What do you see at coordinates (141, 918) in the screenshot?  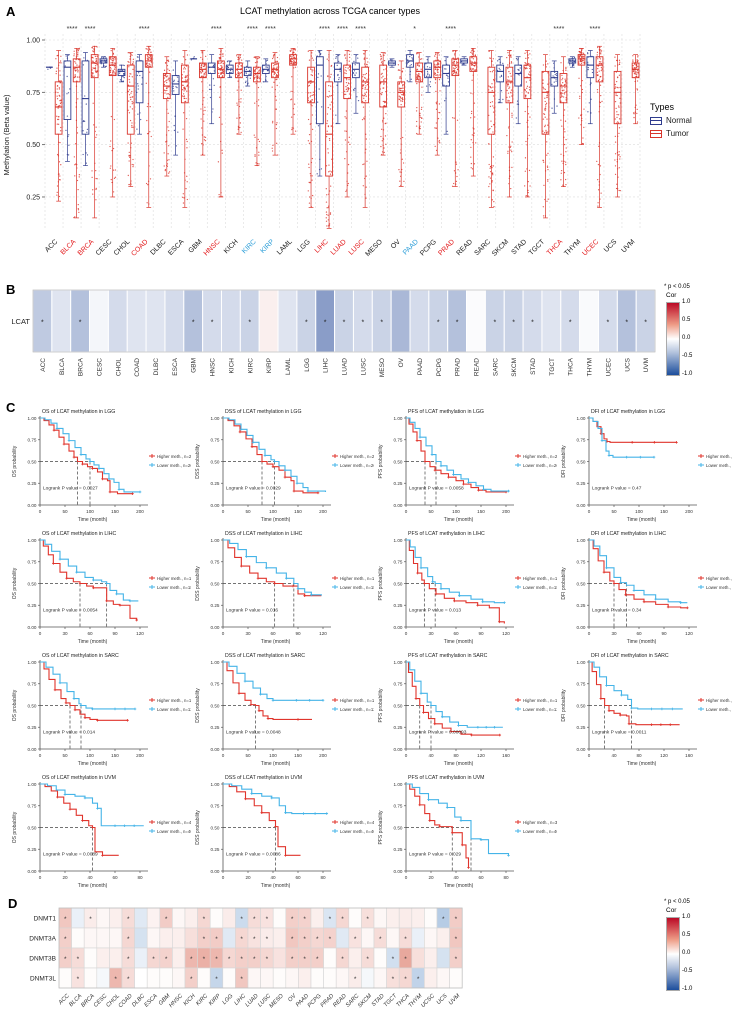 I see `heatmap-cell-DNMT1-DLBC` at bounding box center [141, 918].